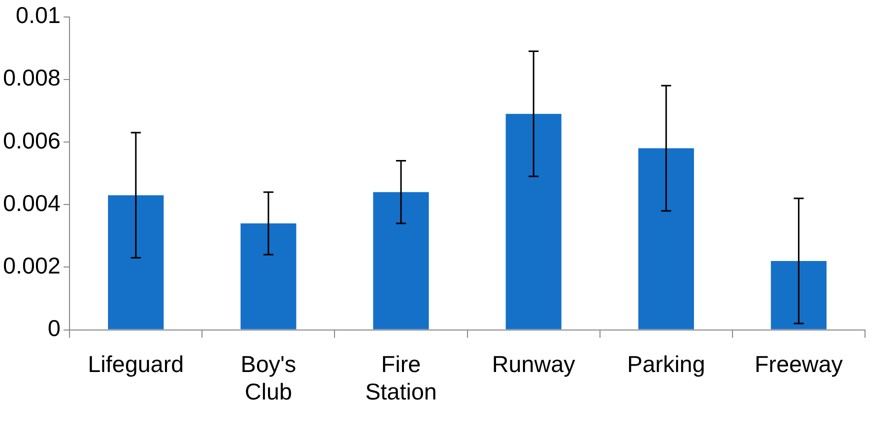  What do you see at coordinates (799, 363) in the screenshot?
I see `x-tick-label: Freeway` at bounding box center [799, 363].